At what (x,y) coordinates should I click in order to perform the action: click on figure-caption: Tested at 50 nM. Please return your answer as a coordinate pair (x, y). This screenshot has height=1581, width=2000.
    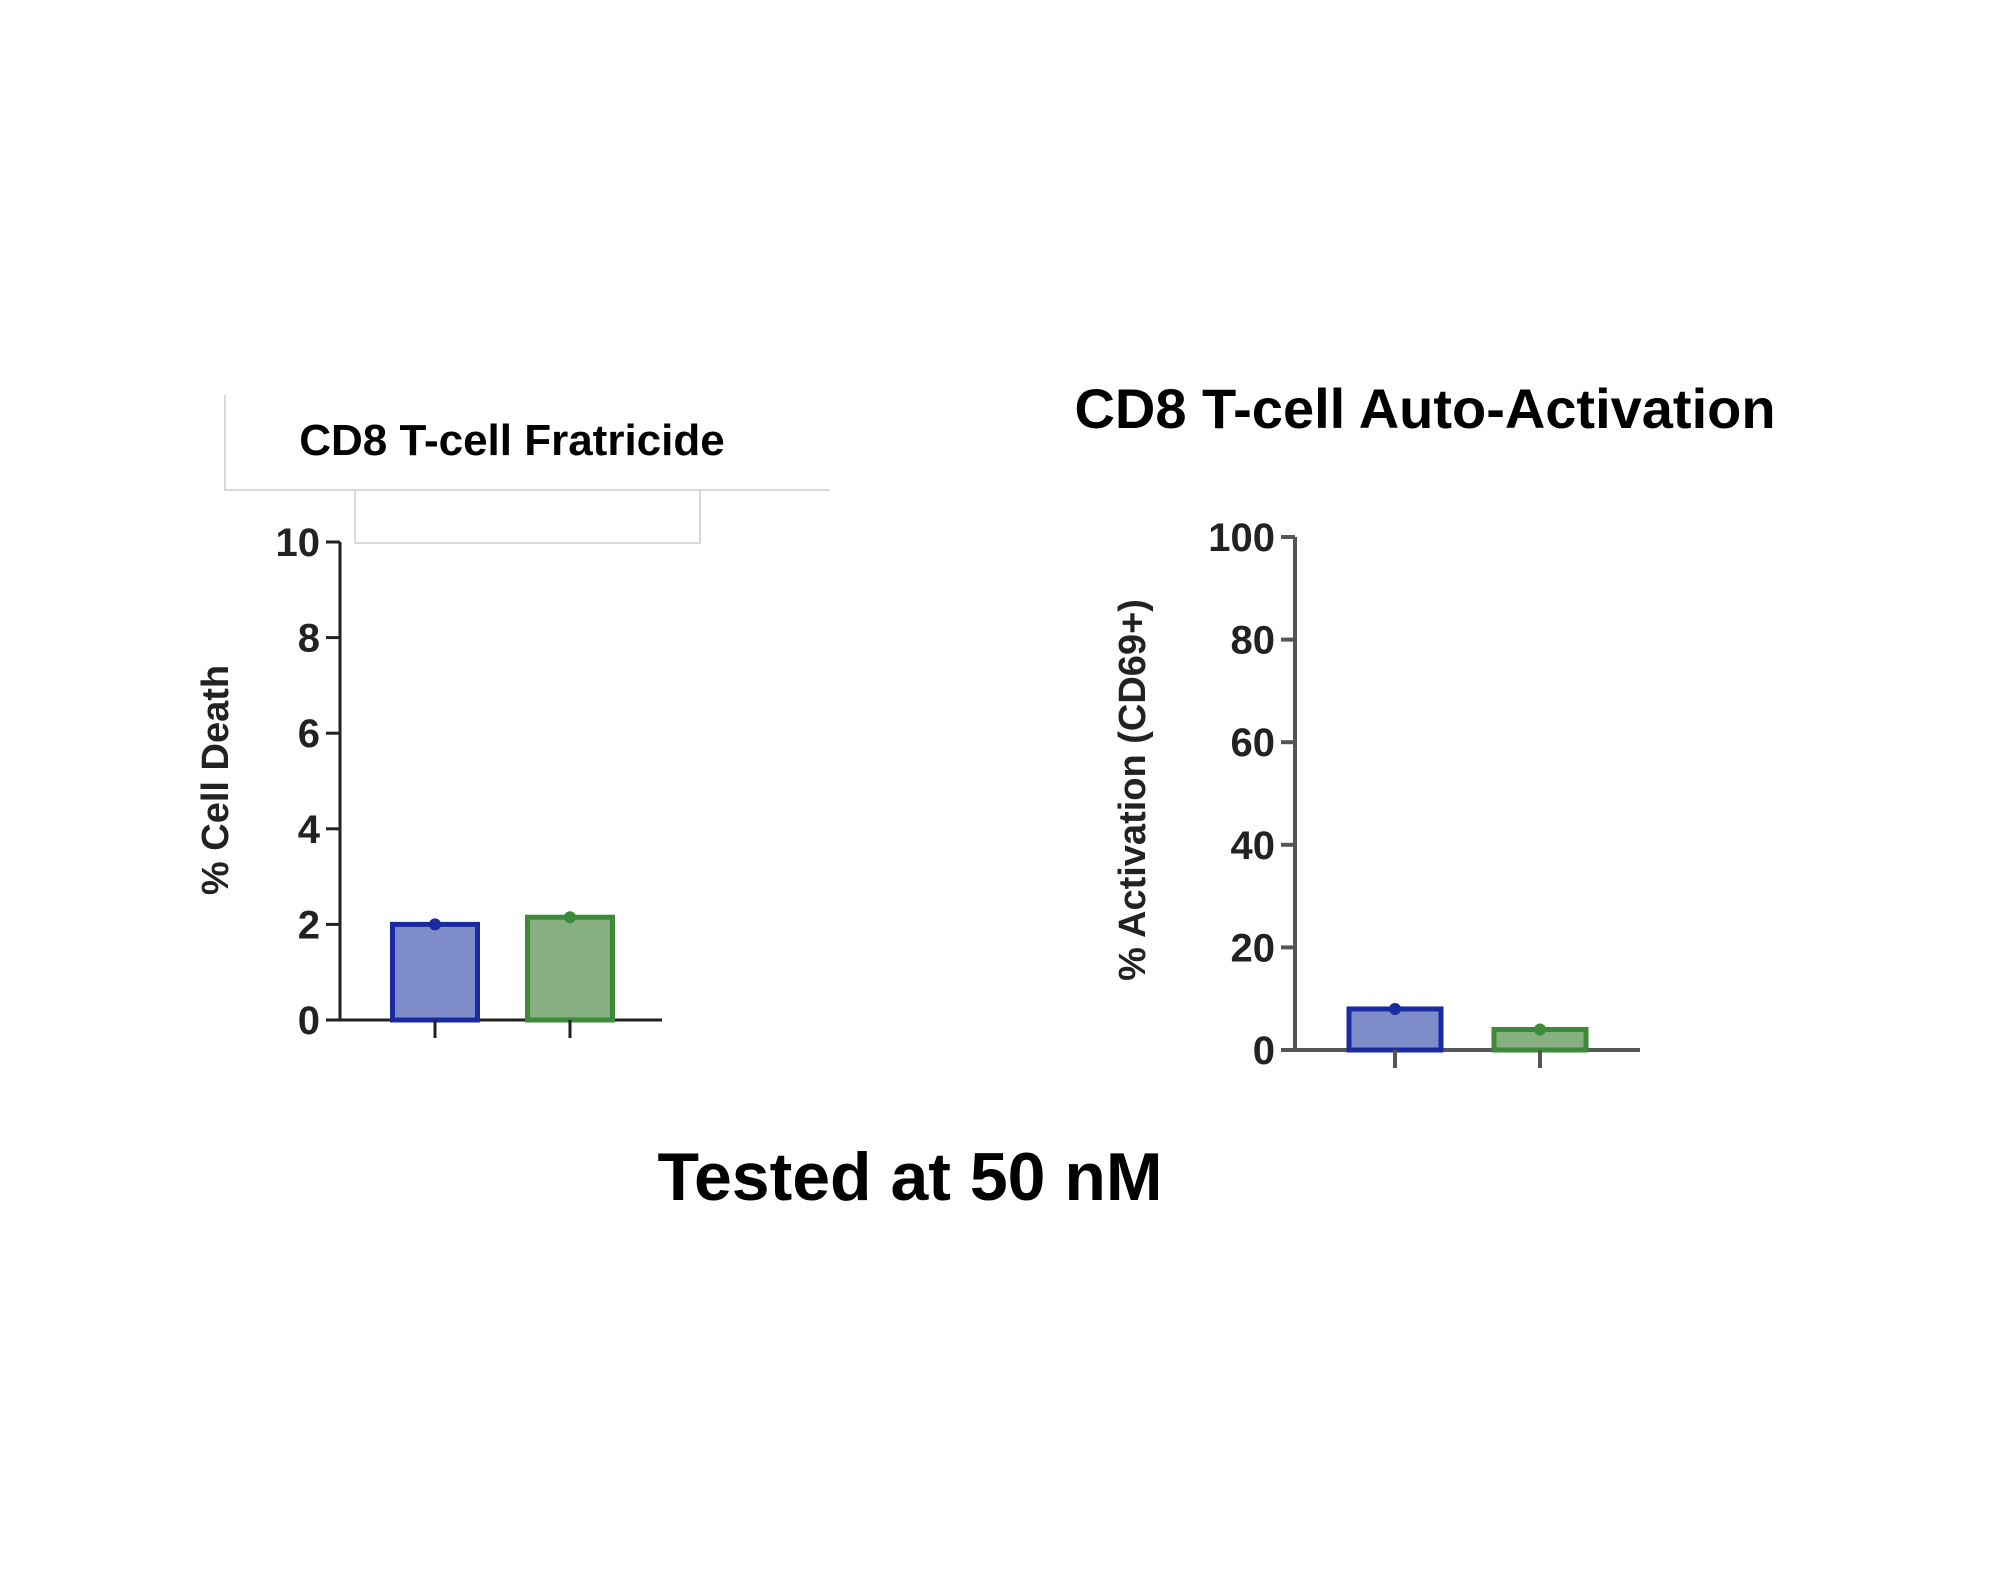
    Looking at the image, I should click on (909, 1177).